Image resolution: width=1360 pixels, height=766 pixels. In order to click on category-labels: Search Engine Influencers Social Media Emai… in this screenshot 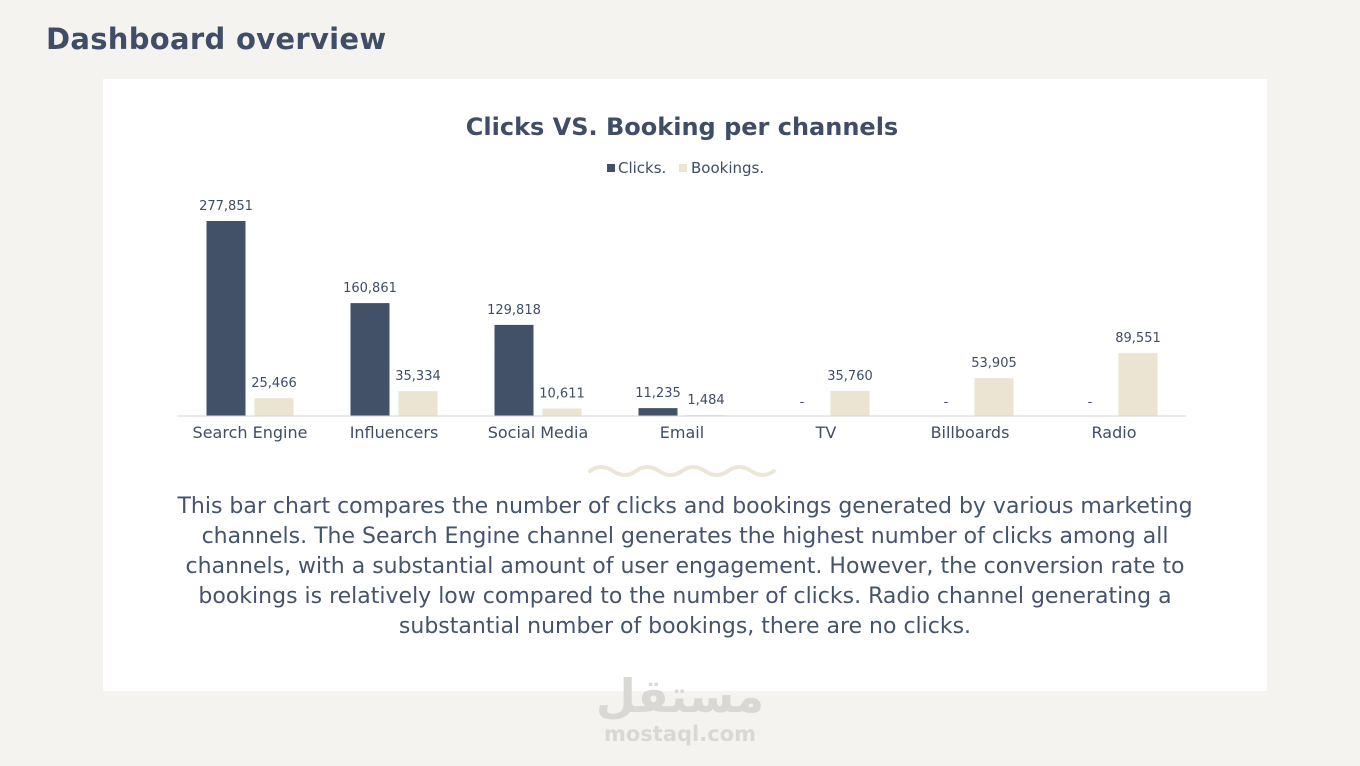, I will do `click(665, 432)`.